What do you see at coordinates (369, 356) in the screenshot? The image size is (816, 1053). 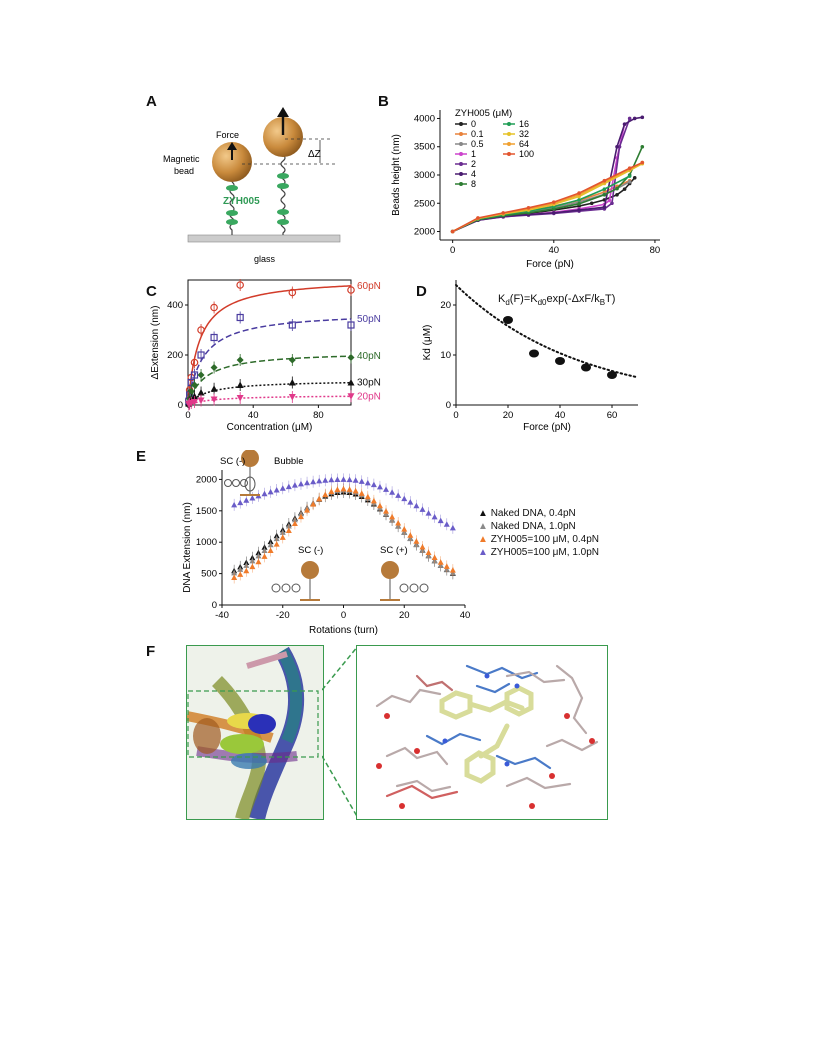 I see `chart-c-series-label: 40pN` at bounding box center [369, 356].